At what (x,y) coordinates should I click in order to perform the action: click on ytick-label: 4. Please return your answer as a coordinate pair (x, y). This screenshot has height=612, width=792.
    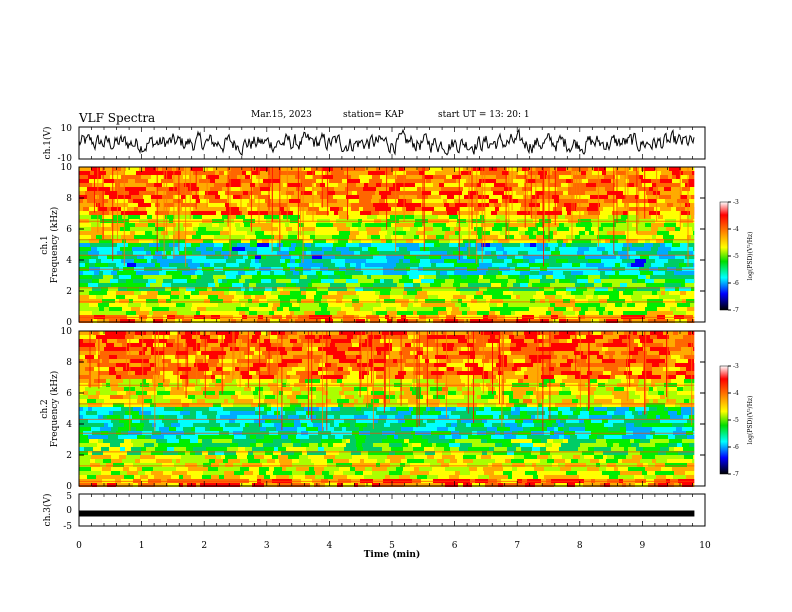
    Looking at the image, I should click on (69, 261).